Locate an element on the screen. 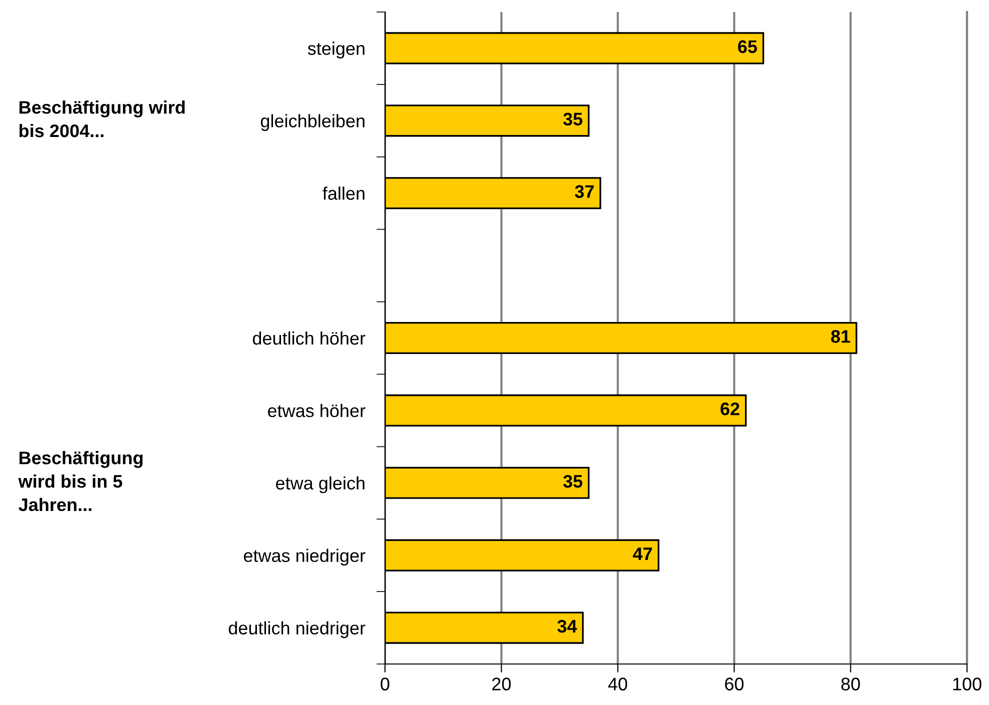 The height and width of the screenshot is (705, 989). y-tick-label: etwa gleich is located at coordinates (320, 485).